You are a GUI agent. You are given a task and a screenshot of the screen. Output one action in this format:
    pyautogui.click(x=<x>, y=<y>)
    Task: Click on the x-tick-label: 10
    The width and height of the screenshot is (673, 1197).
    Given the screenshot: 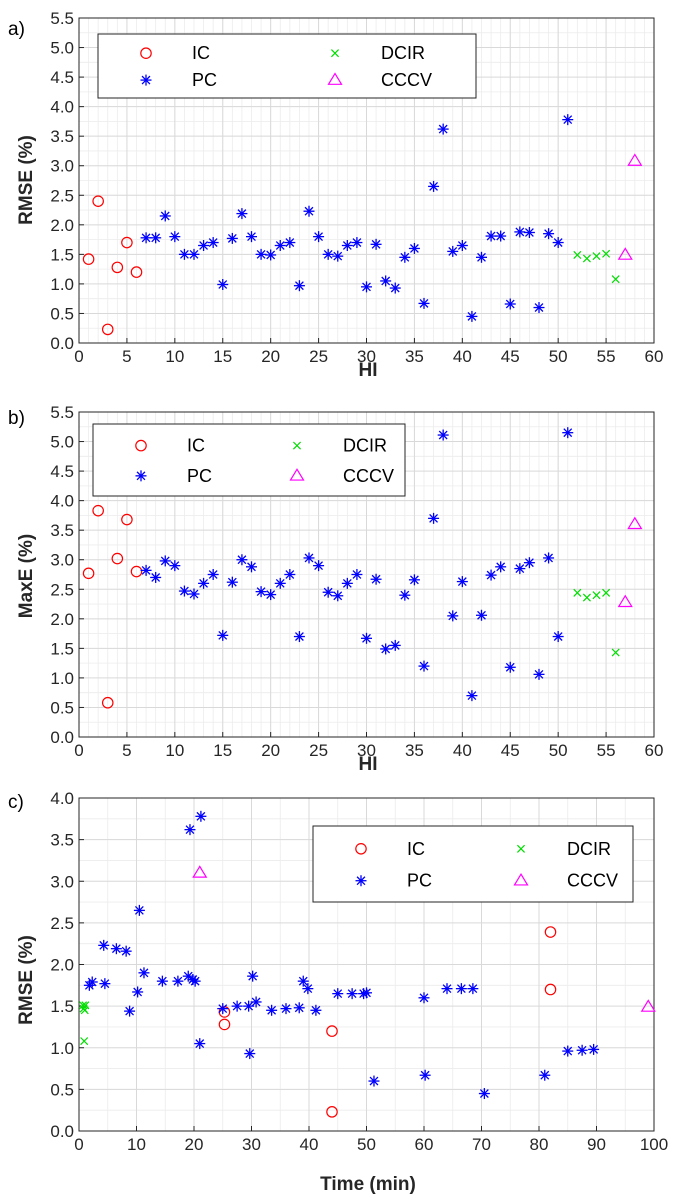 What is the action you would take?
    pyautogui.click(x=136, y=1144)
    